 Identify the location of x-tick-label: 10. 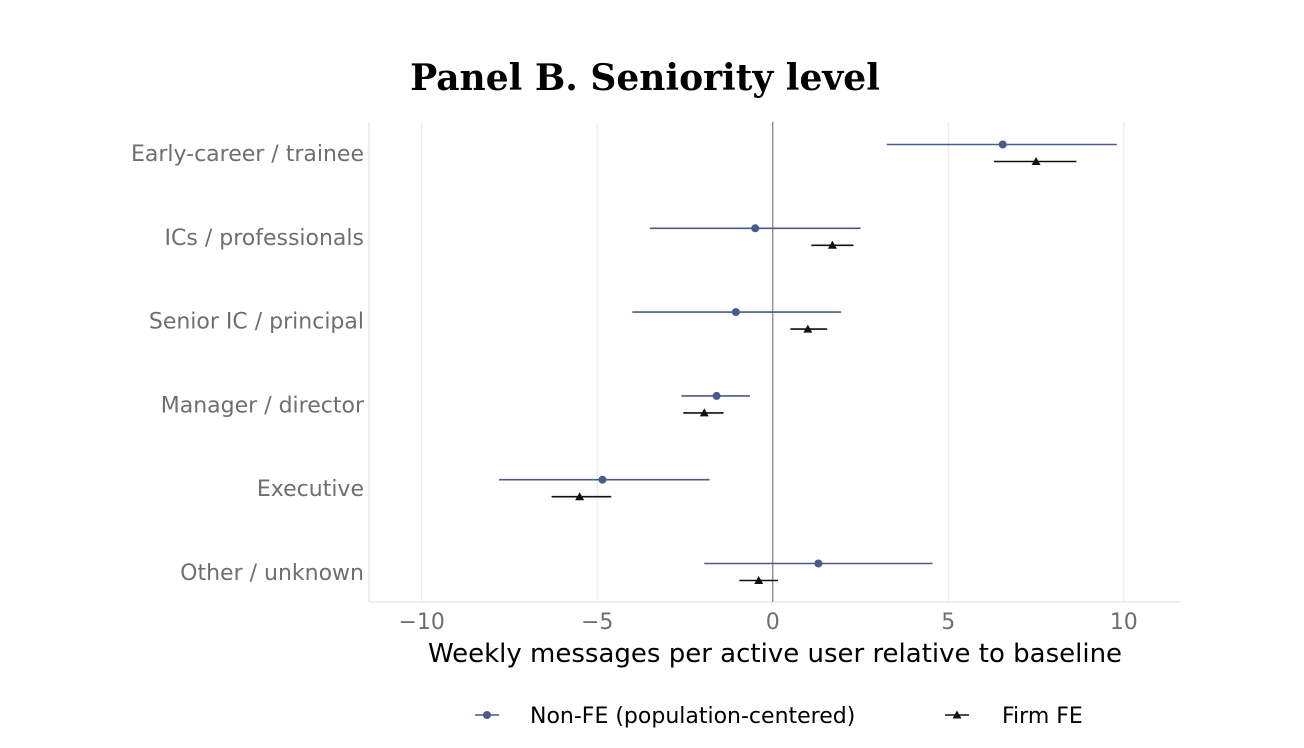
(1124, 622).